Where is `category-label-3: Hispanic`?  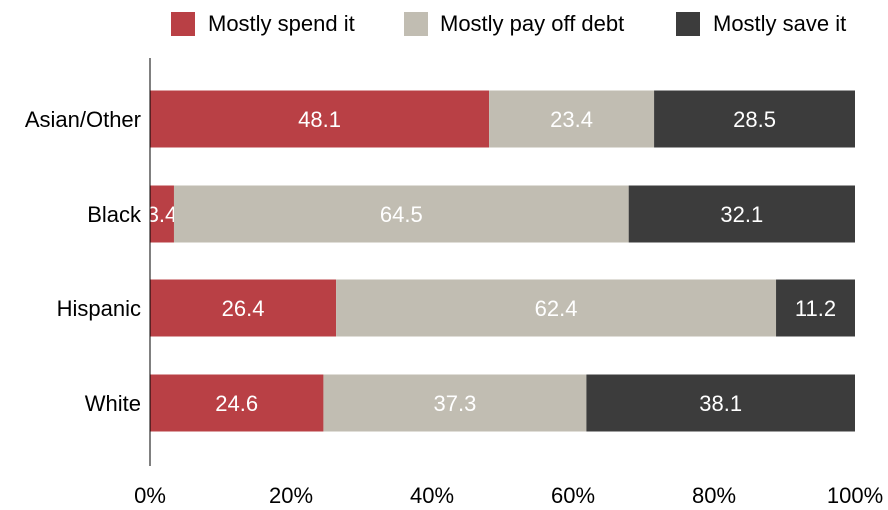
category-label-3: Hispanic is located at coordinates (99, 308).